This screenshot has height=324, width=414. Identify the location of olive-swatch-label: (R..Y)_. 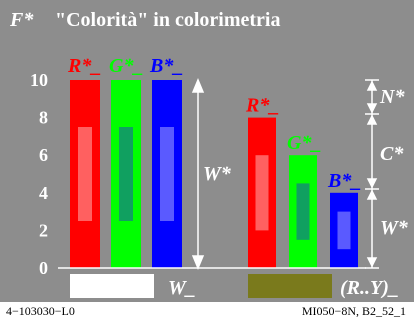
(369, 288).